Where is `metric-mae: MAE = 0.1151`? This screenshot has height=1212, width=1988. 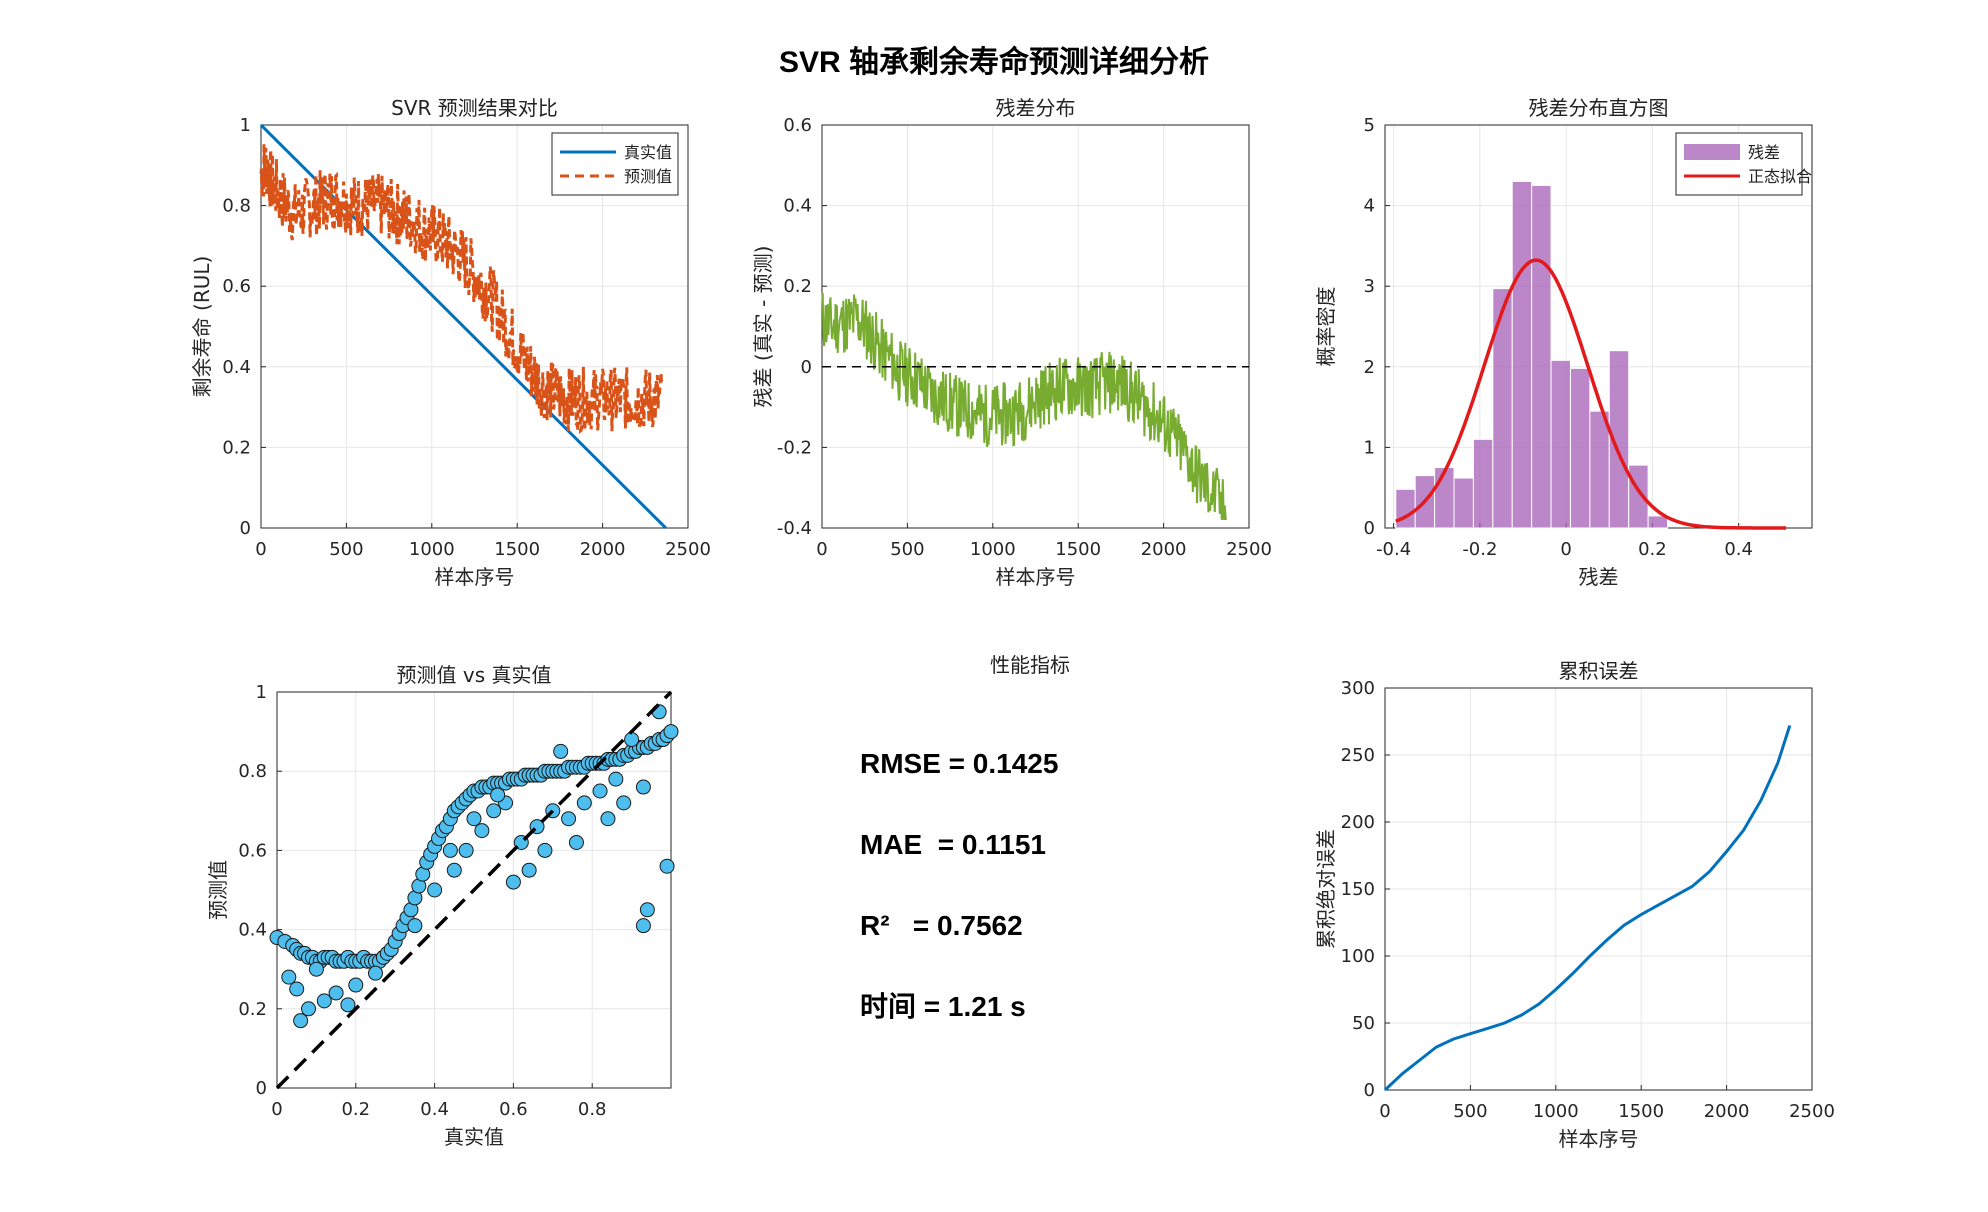
metric-mae: MAE = 0.1151 is located at coordinates (953, 844).